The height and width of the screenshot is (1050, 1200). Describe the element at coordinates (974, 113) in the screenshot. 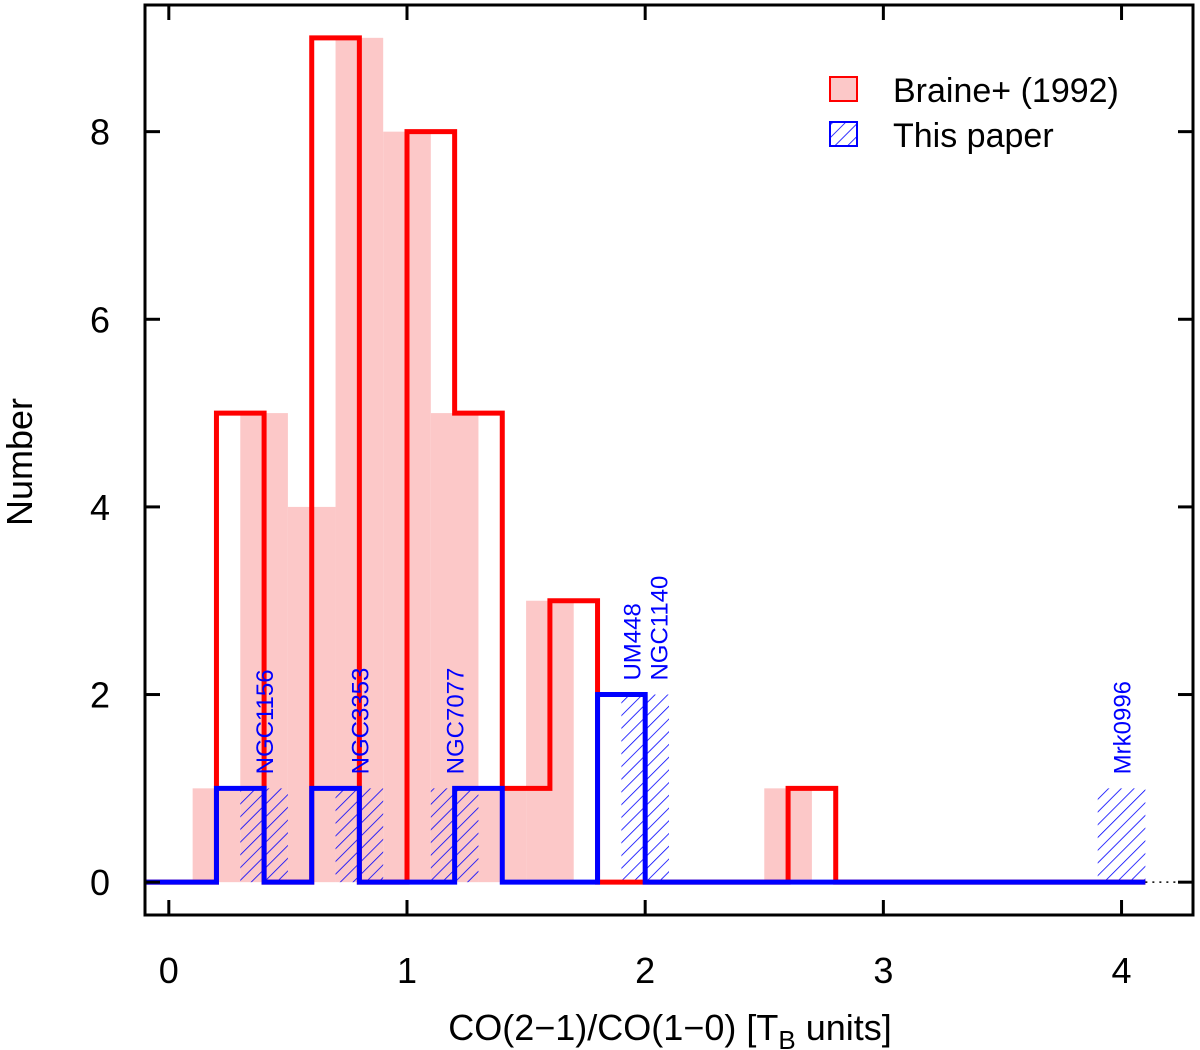

I see `legend: Braine+ (1992) This paper` at that location.